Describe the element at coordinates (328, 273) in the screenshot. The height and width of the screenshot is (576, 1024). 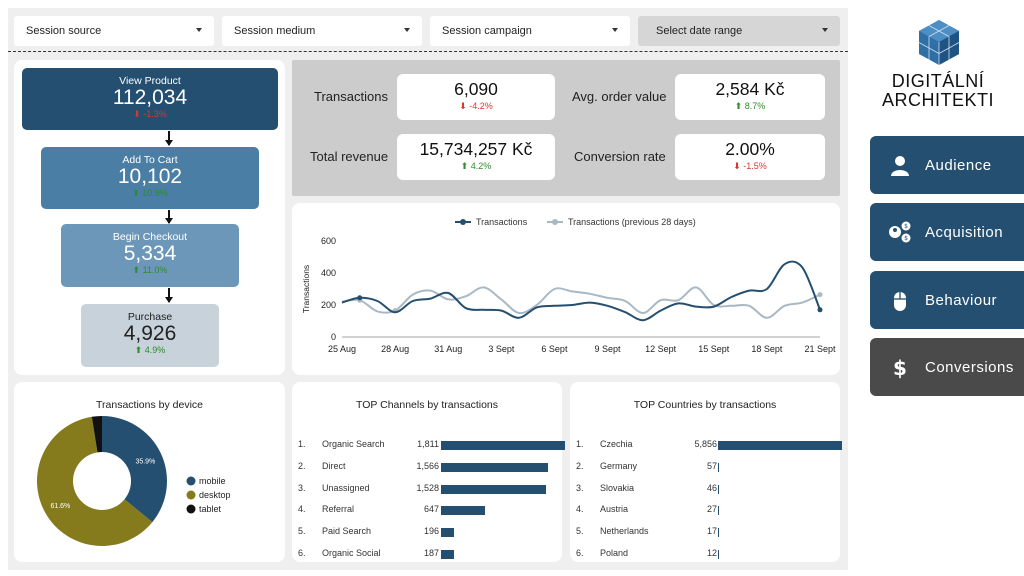
I see `y-tick-label: 400` at that location.